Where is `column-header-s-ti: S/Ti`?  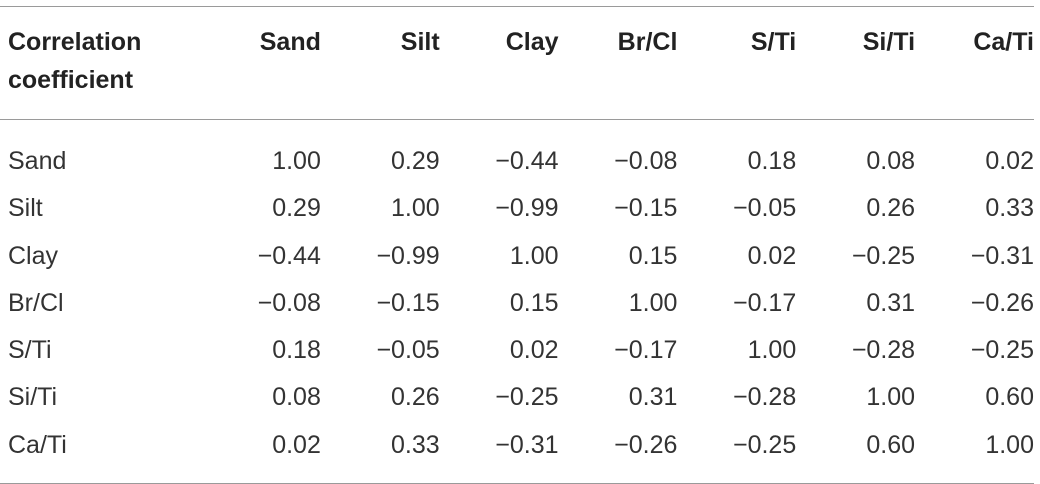
column-header-s-ti: S/Ti is located at coordinates (773, 42).